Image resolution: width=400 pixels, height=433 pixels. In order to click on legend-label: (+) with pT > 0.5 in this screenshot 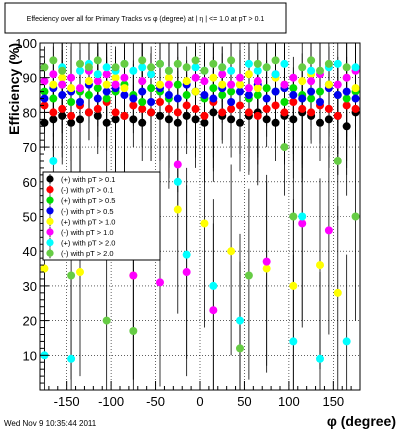, I will do `click(88, 200)`.